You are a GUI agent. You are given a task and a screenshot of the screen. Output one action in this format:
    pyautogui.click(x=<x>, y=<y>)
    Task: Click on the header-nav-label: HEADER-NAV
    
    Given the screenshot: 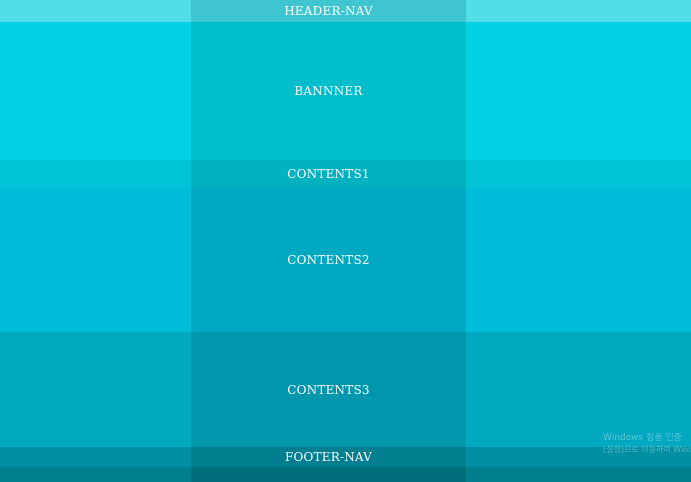 What is the action you would take?
    pyautogui.click(x=328, y=11)
    